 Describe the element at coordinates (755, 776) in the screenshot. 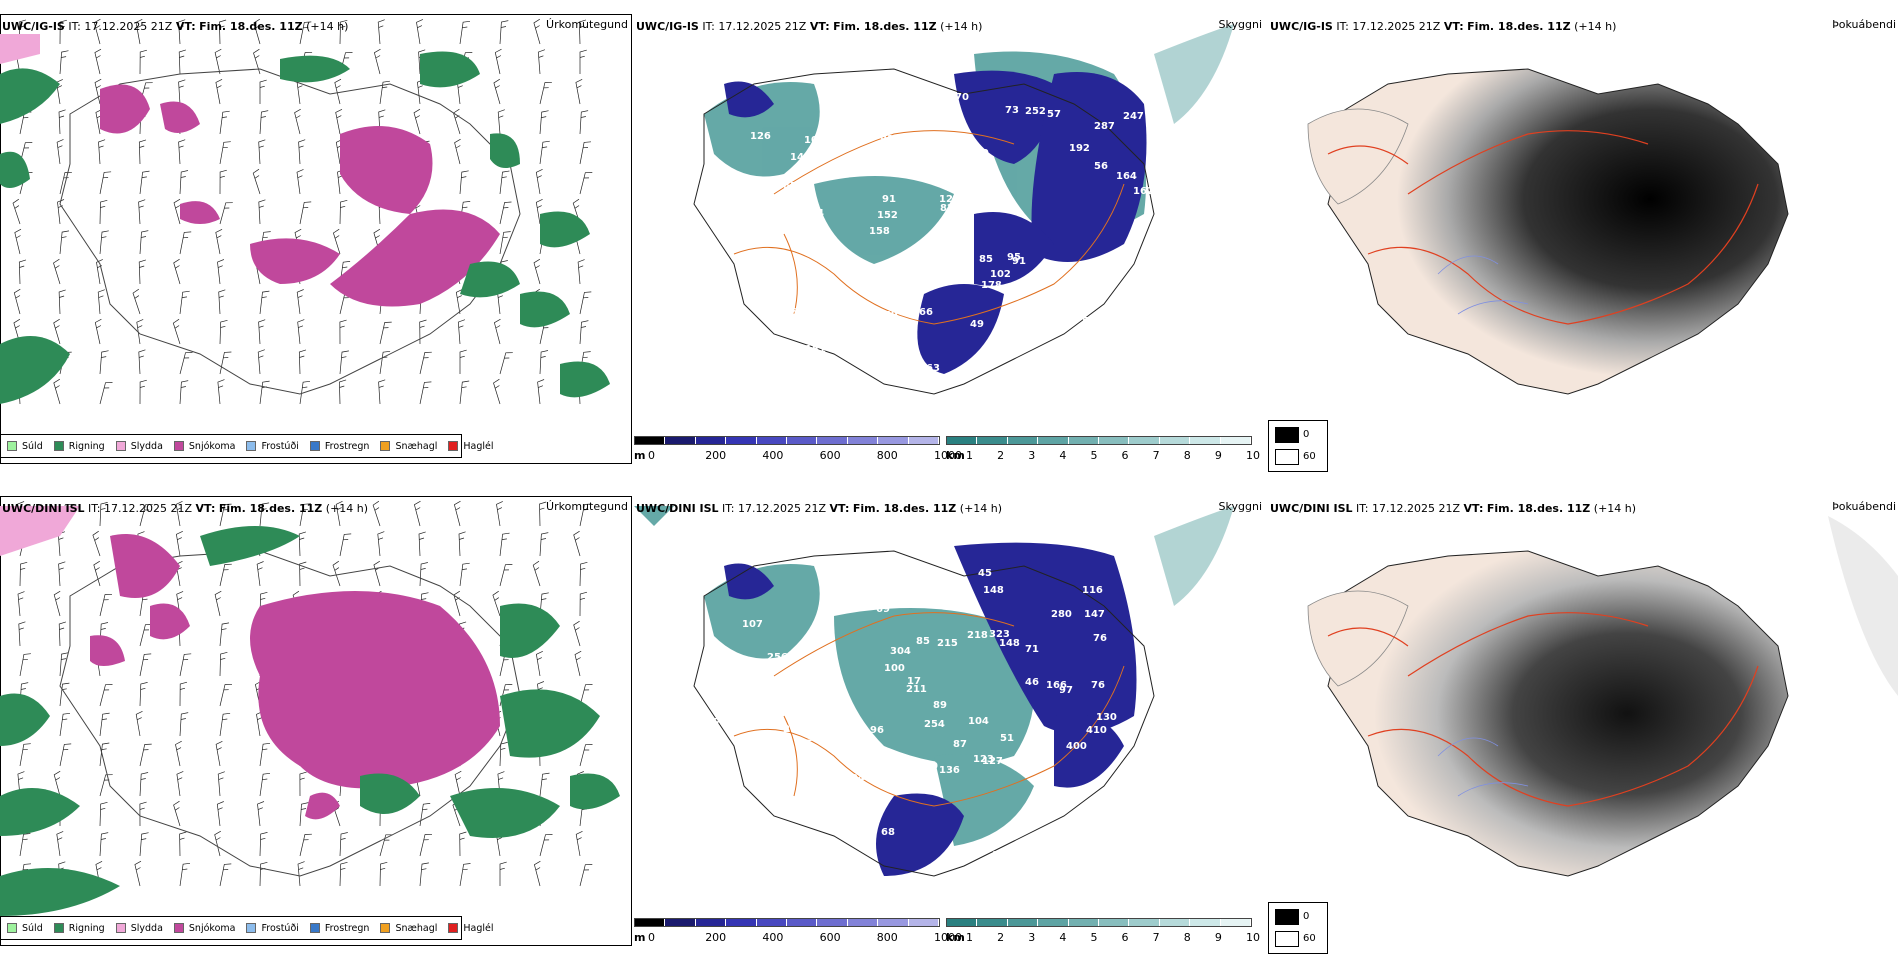

I see `cloud-base-label: 83` at that location.